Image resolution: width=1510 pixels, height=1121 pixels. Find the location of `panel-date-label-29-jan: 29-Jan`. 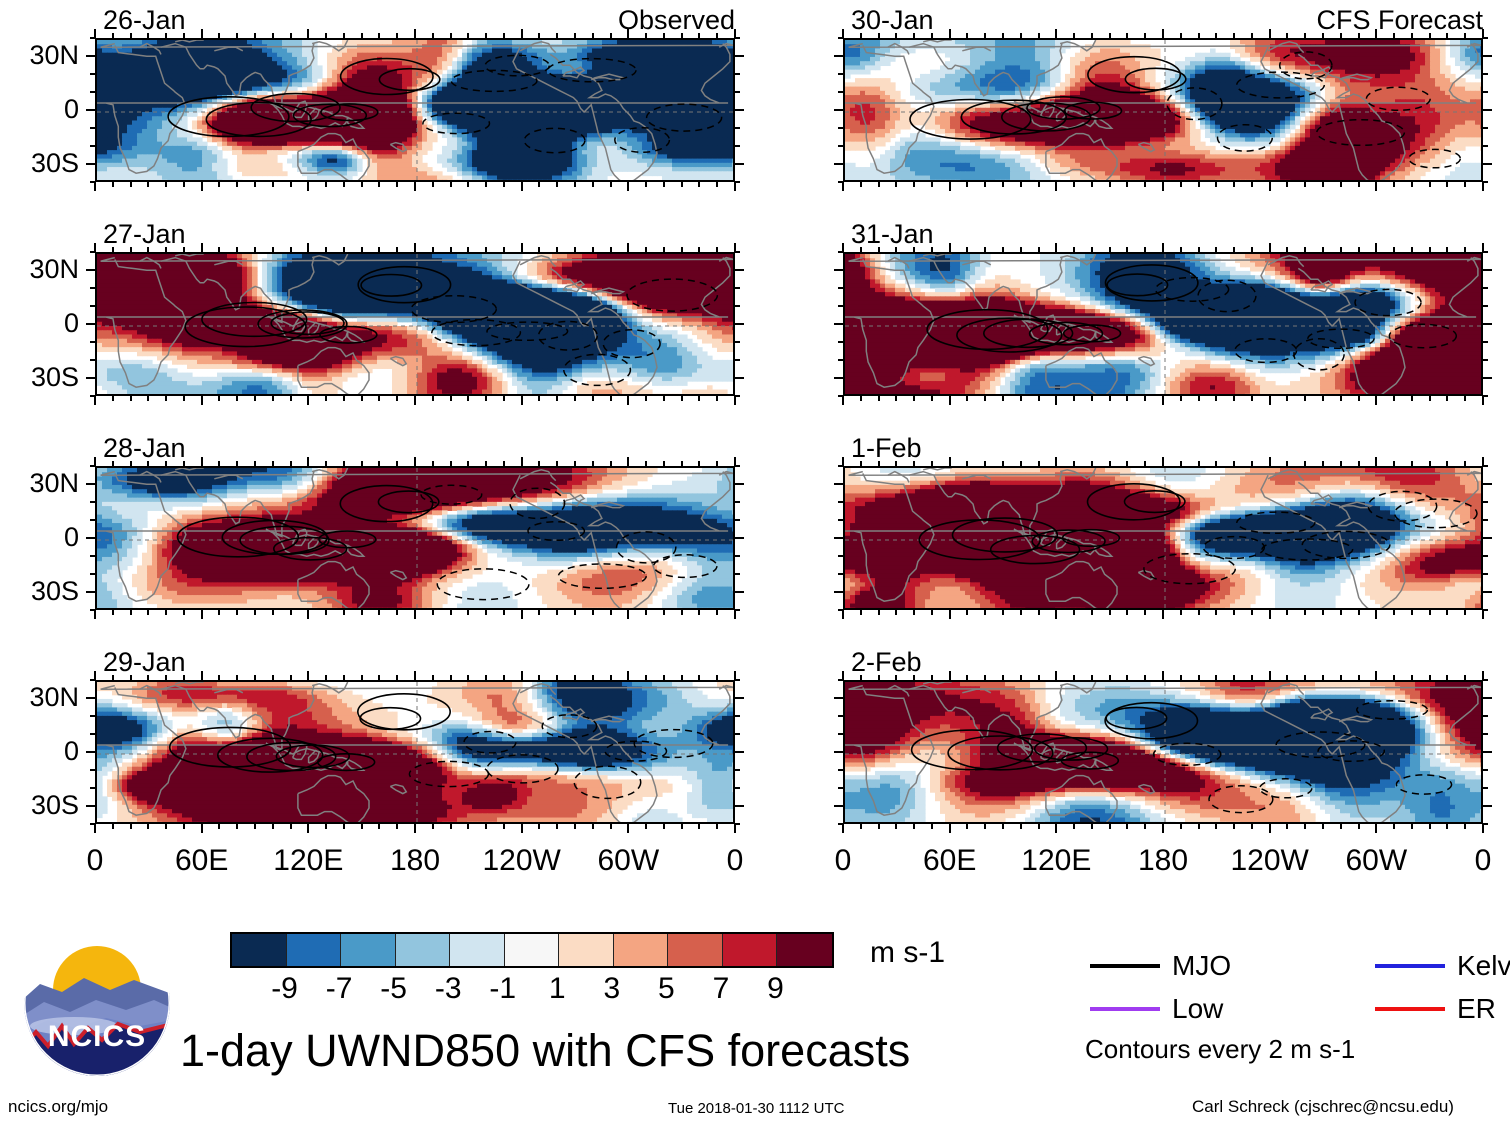

panel-date-label-29-jan: 29-Jan is located at coordinates (144, 662).